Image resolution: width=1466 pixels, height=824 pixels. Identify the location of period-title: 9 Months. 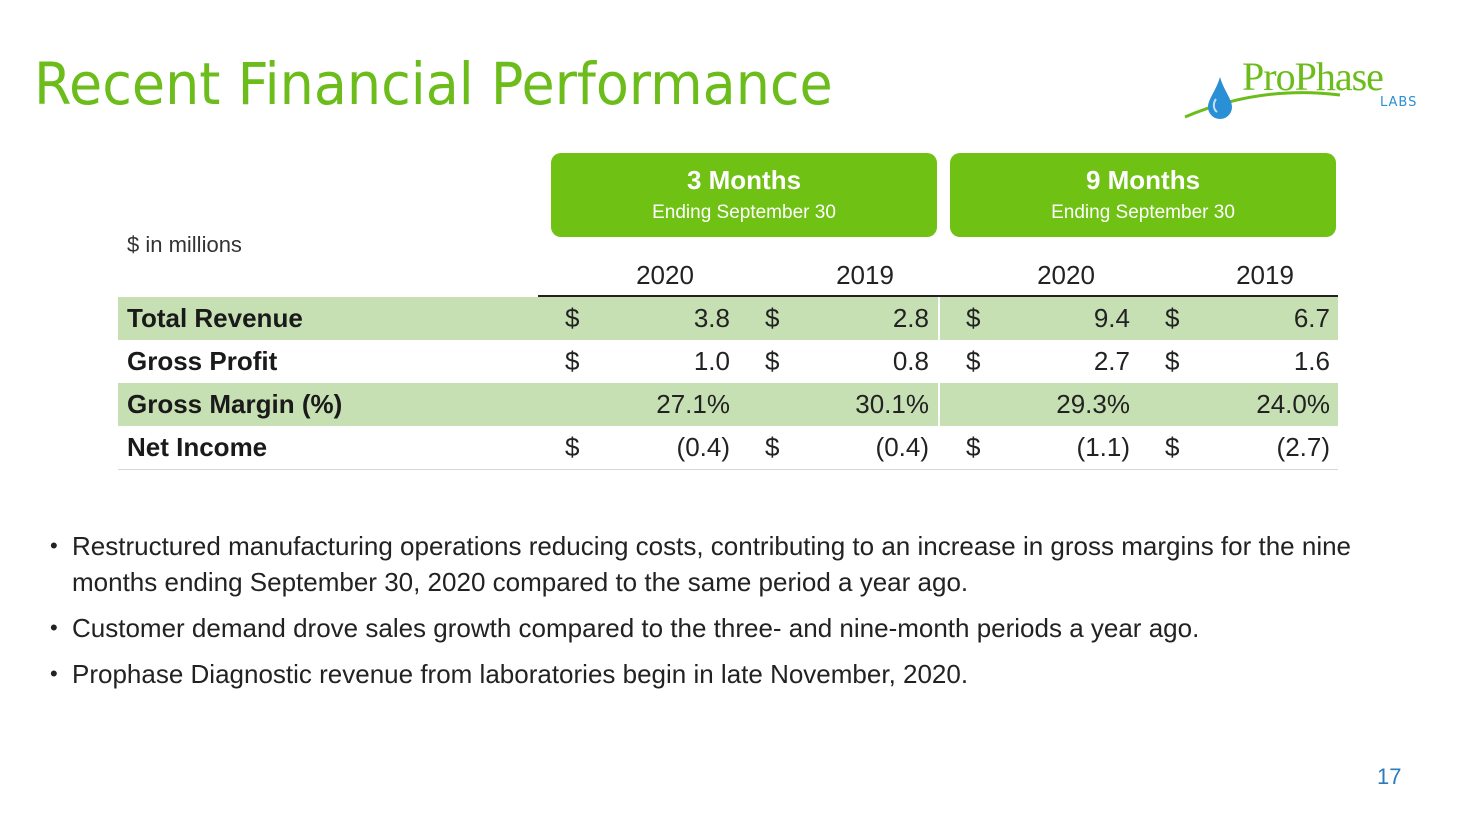
(1143, 180).